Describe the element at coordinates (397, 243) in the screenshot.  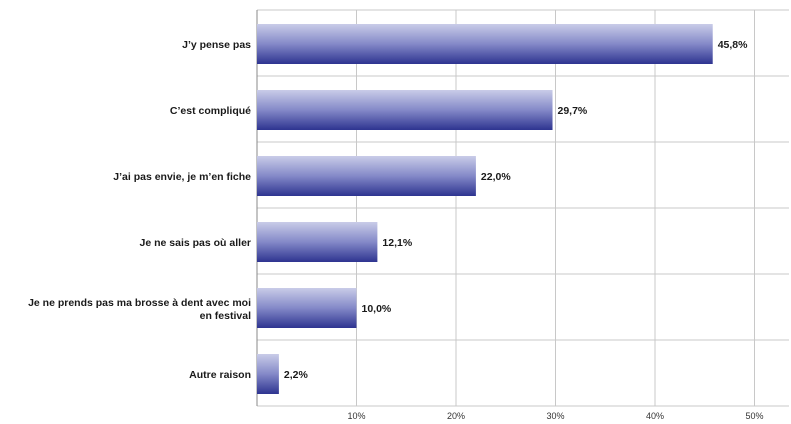
I see `data-label: 12,1%` at that location.